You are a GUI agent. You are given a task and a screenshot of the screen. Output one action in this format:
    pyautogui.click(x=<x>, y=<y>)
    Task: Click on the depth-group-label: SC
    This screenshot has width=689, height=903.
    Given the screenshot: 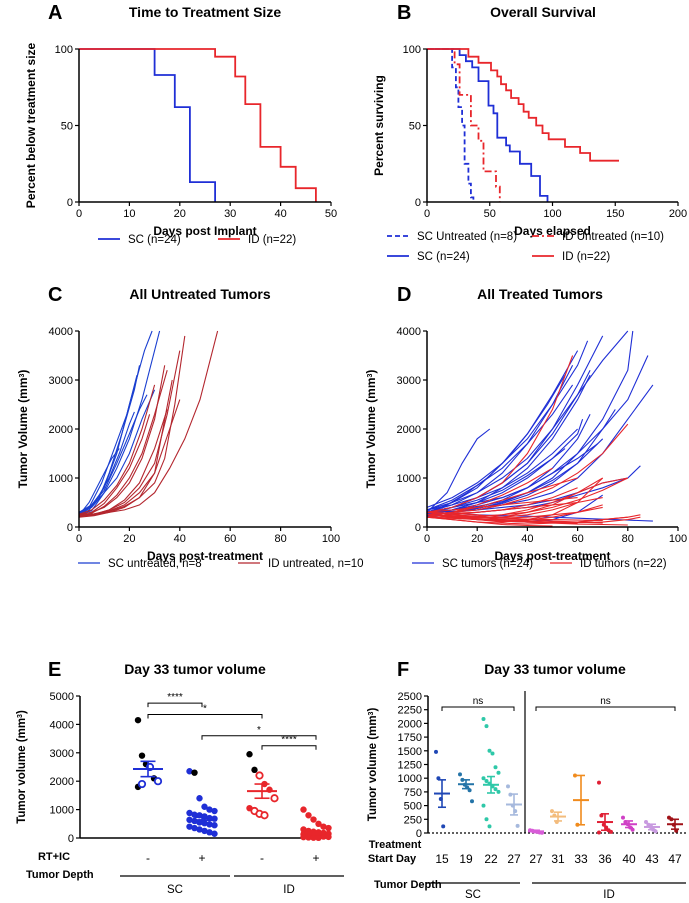 What is the action you would take?
    pyautogui.click(x=473, y=895)
    